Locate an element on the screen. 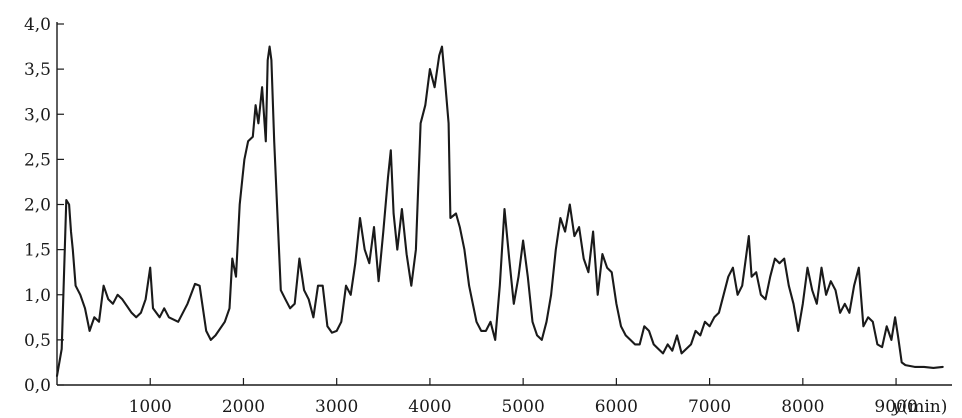  x-tick-label: 3000 is located at coordinates (336, 407).